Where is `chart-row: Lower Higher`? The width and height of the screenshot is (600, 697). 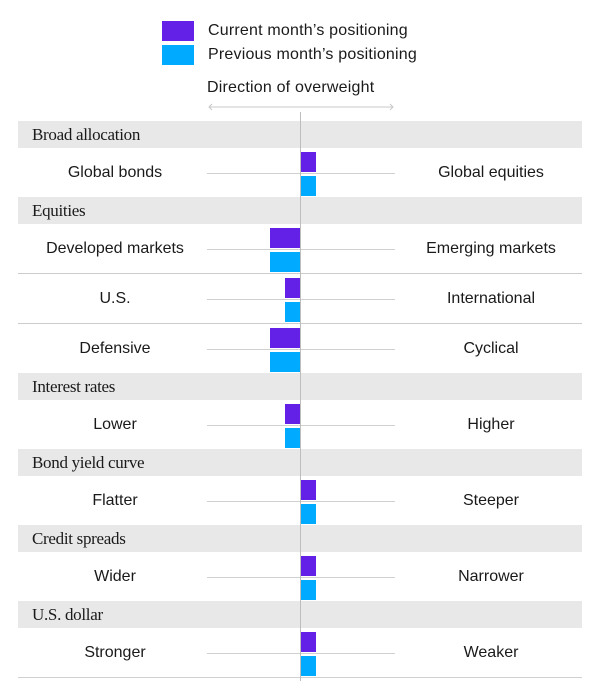 chart-row: Lower Higher is located at coordinates (300, 424).